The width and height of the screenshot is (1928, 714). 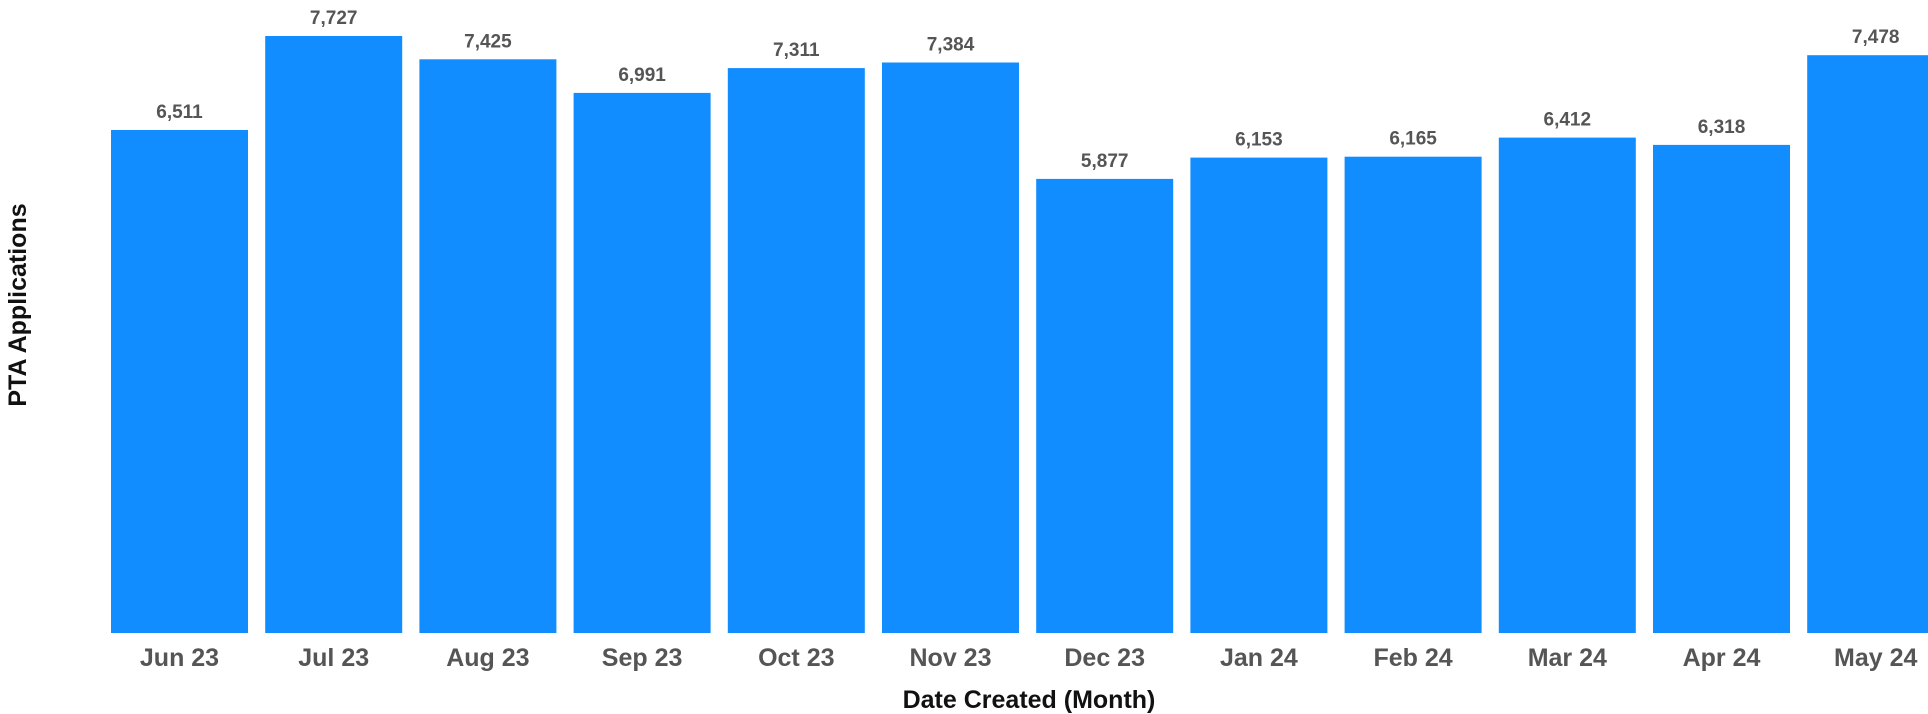 What do you see at coordinates (642, 75) in the screenshot?
I see `data-label-sep-23: 6,991` at bounding box center [642, 75].